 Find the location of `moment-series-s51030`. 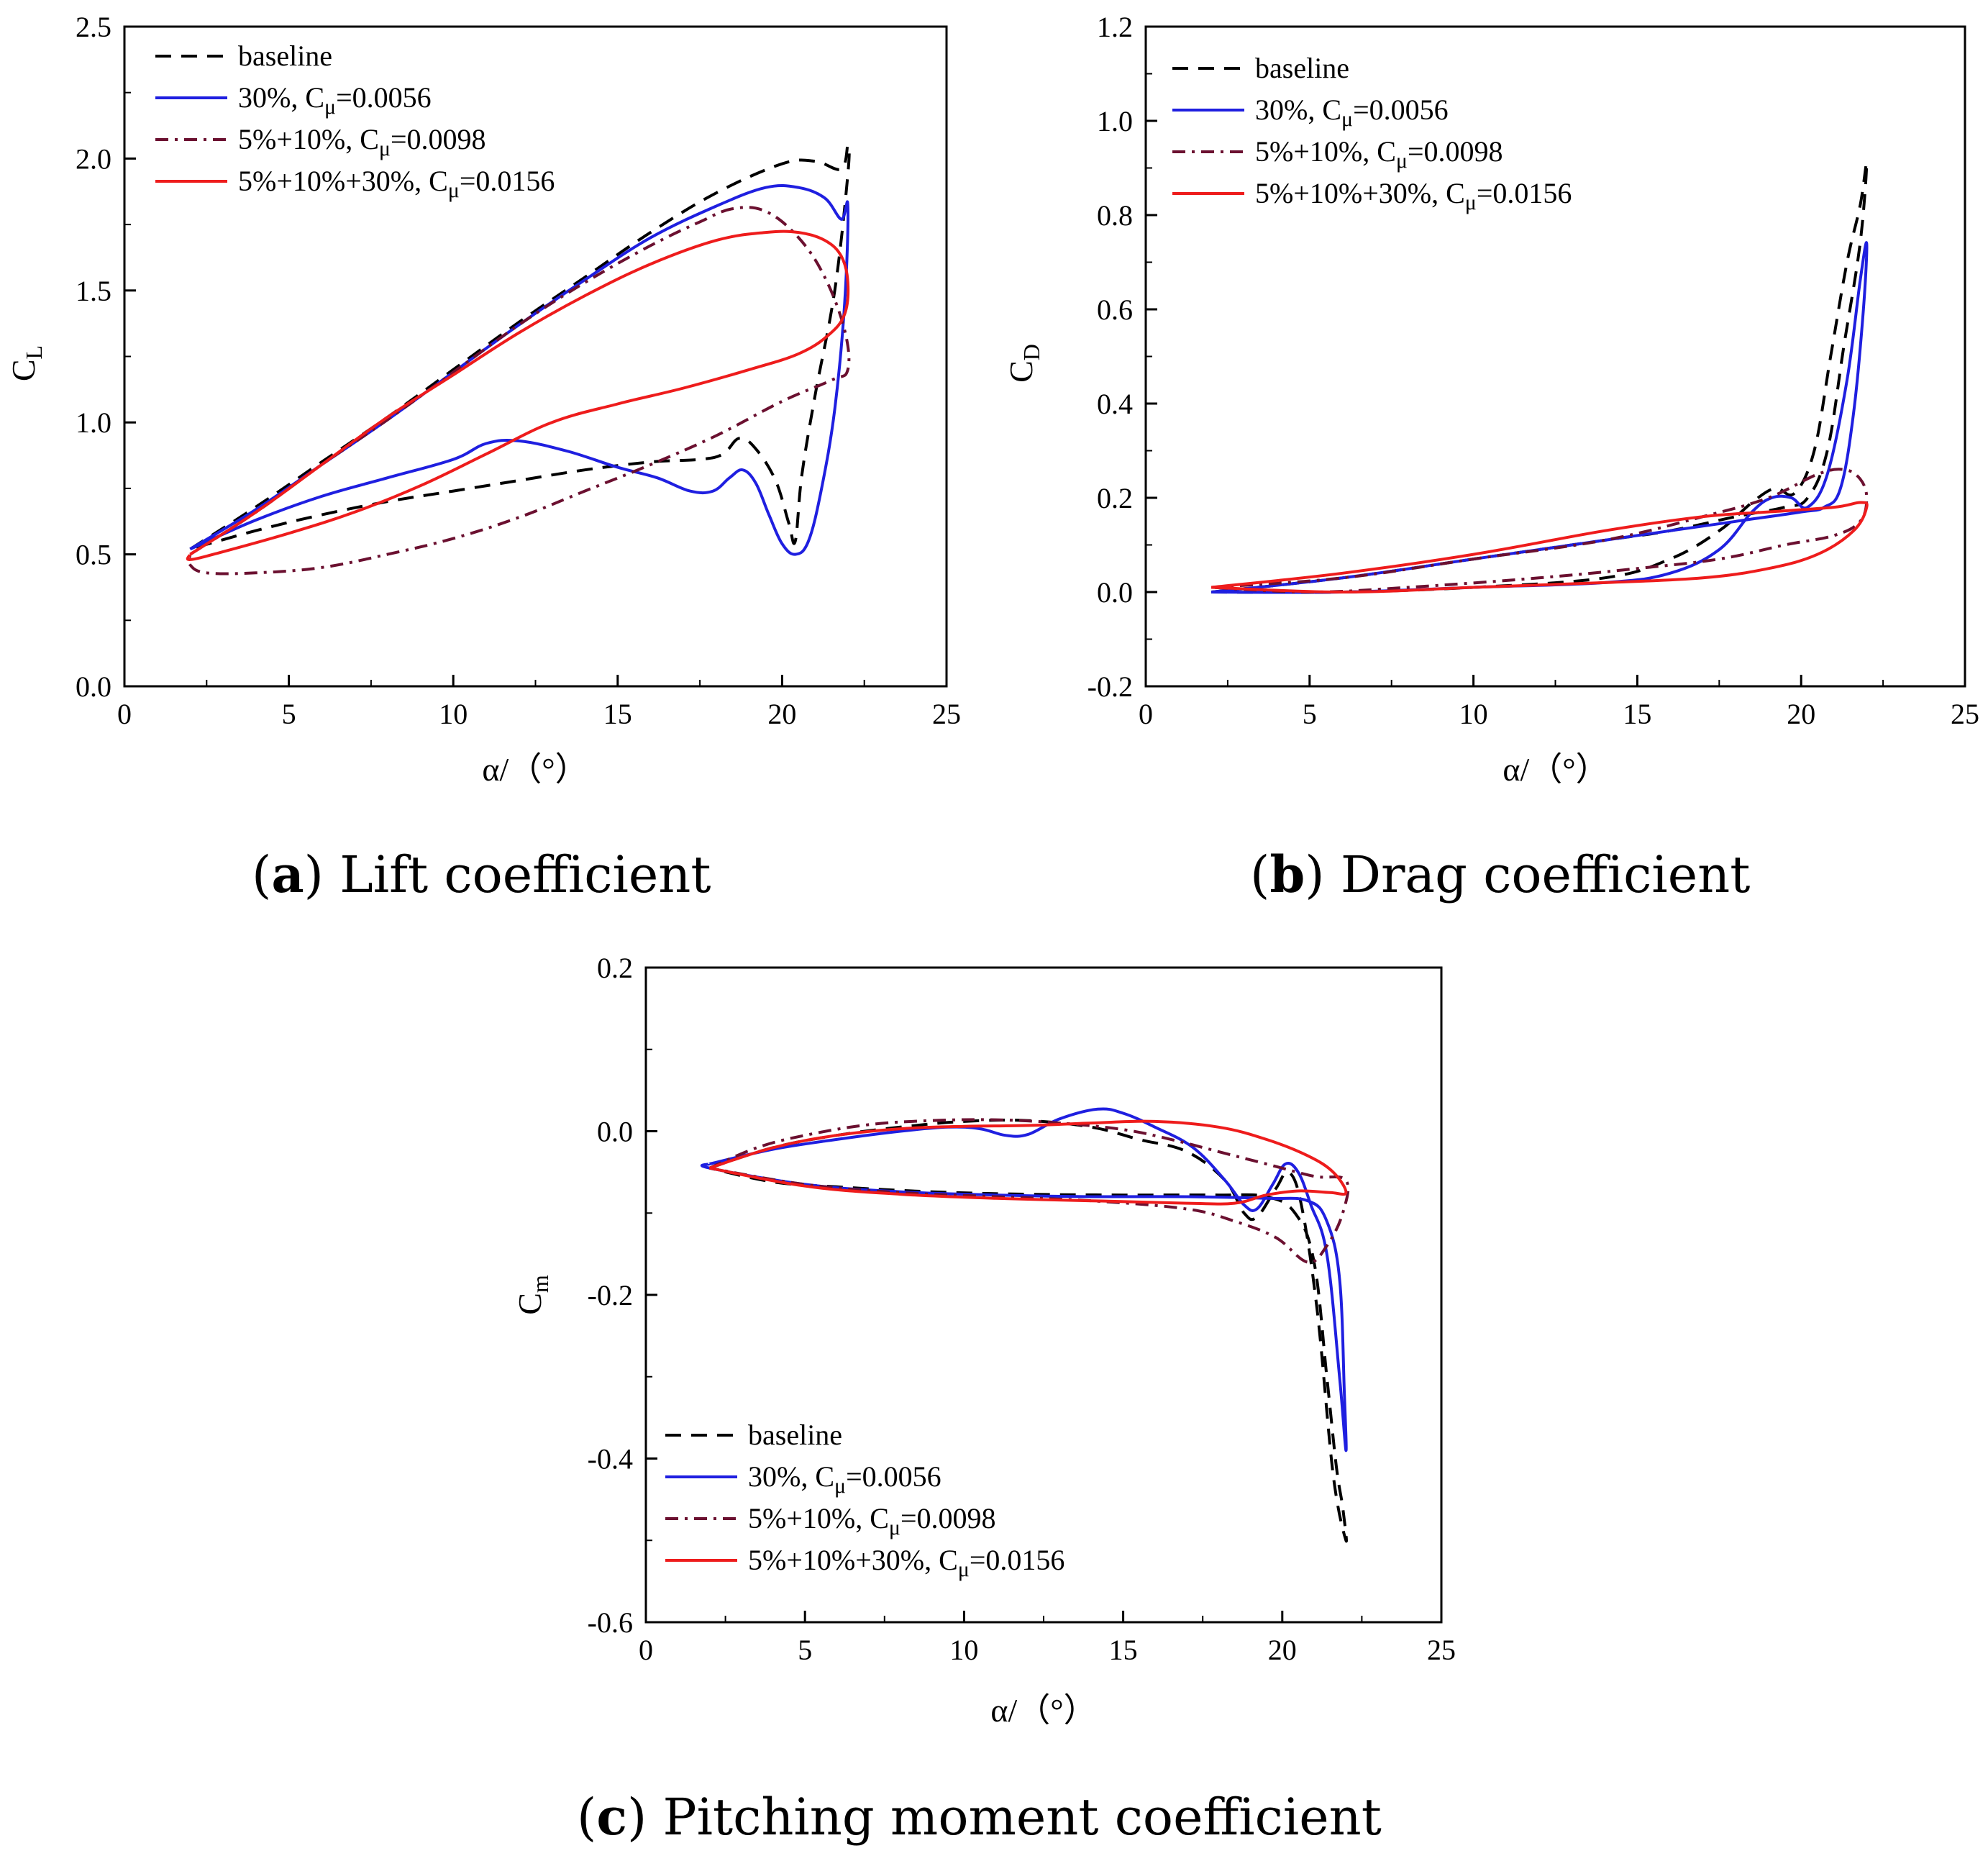

moment-series-s51030 is located at coordinates (1028, 1162).